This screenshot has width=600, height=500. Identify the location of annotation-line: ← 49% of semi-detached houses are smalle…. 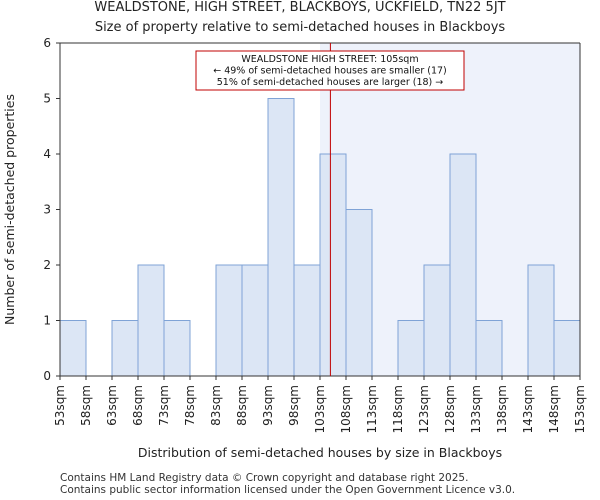
(330, 71).